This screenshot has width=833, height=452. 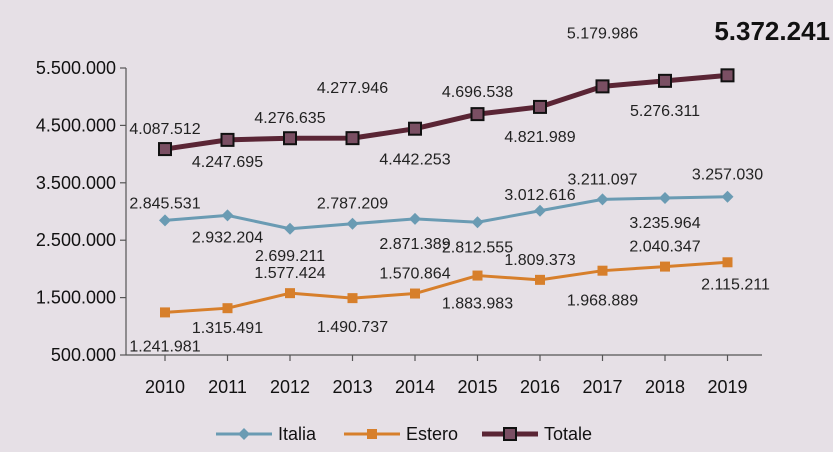 What do you see at coordinates (727, 387) in the screenshot?
I see `x-tick-label: 2019` at bounding box center [727, 387].